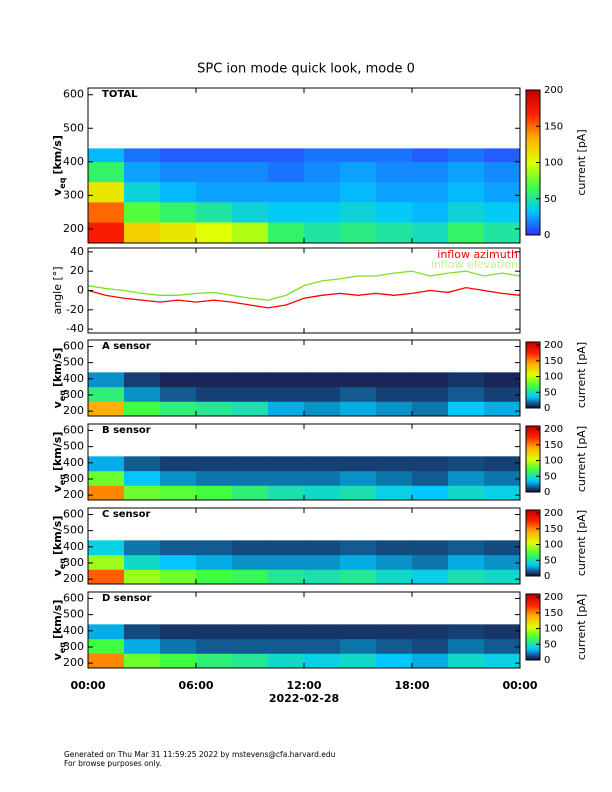  I want to click on y-axis-label: veq [km/s], so click(59, 630).